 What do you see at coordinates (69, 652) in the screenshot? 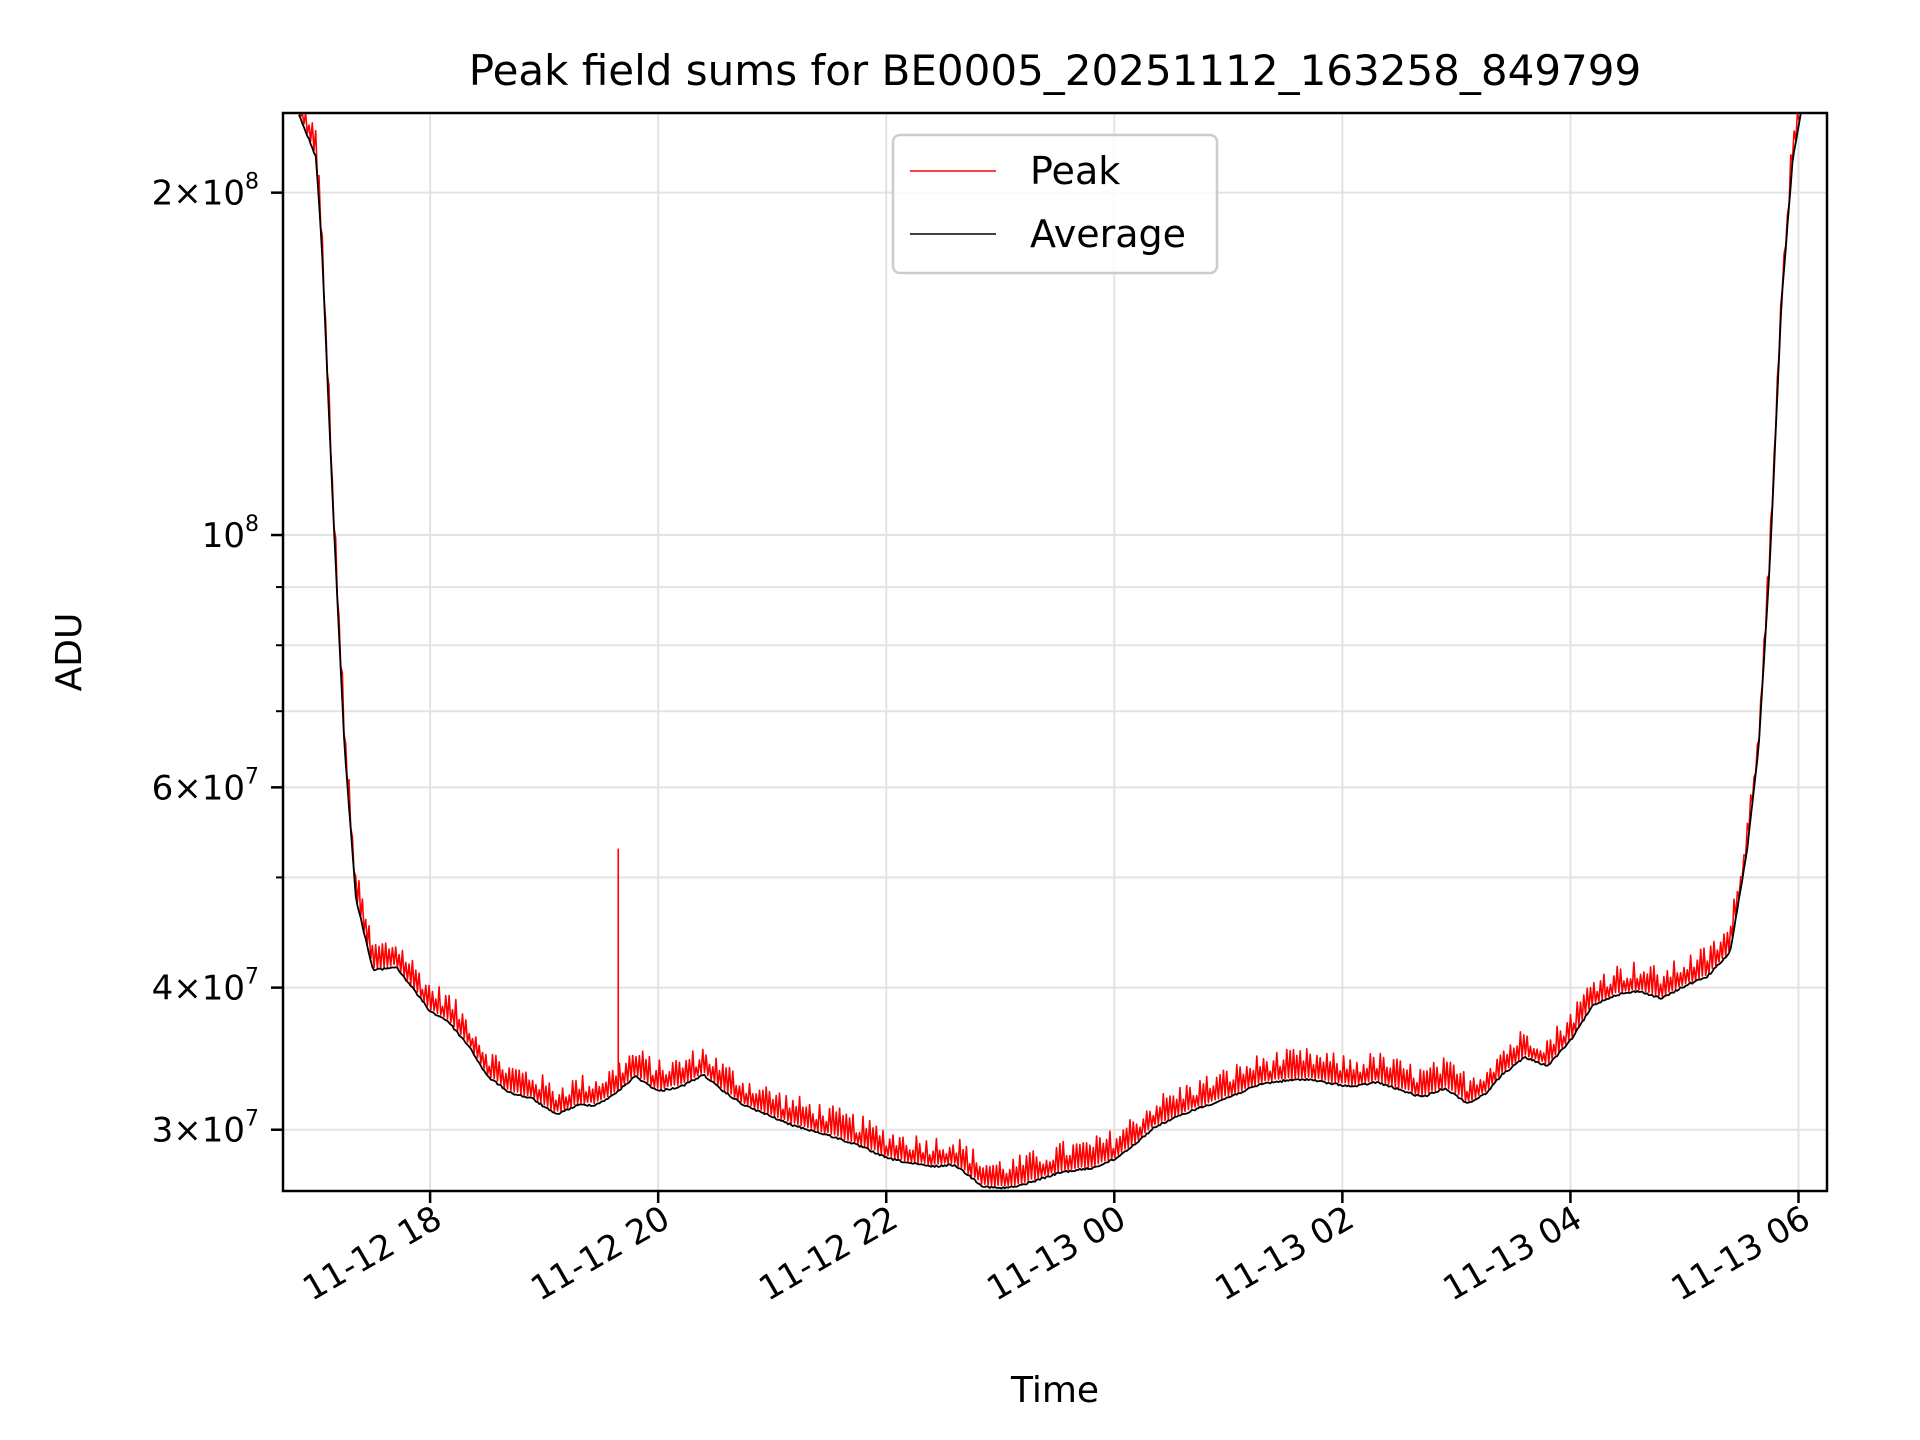
I see `y-axis-label: ADU` at bounding box center [69, 652].